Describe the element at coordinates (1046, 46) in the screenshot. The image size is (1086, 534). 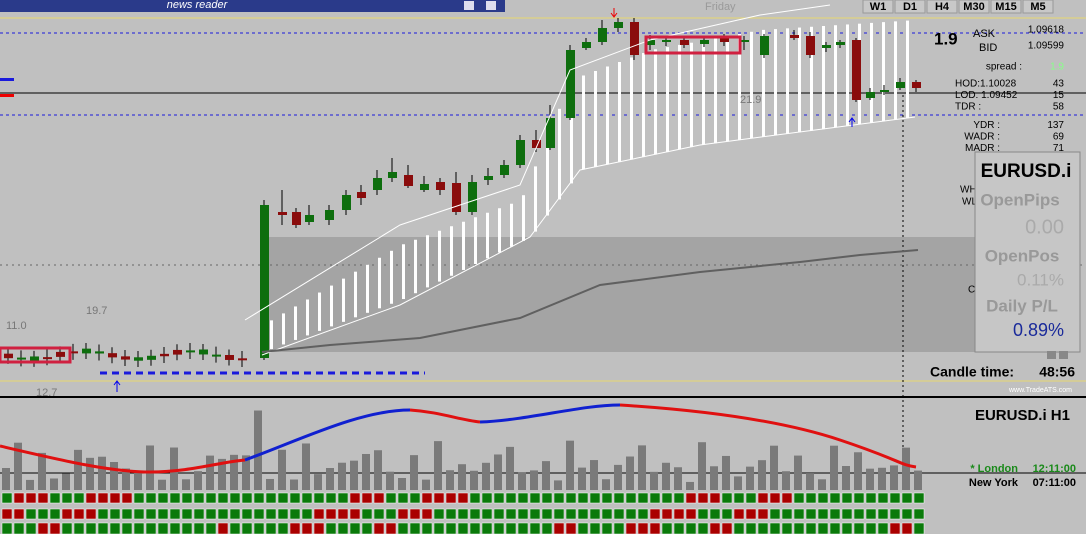
I see `bid-value: 1.09599` at that location.